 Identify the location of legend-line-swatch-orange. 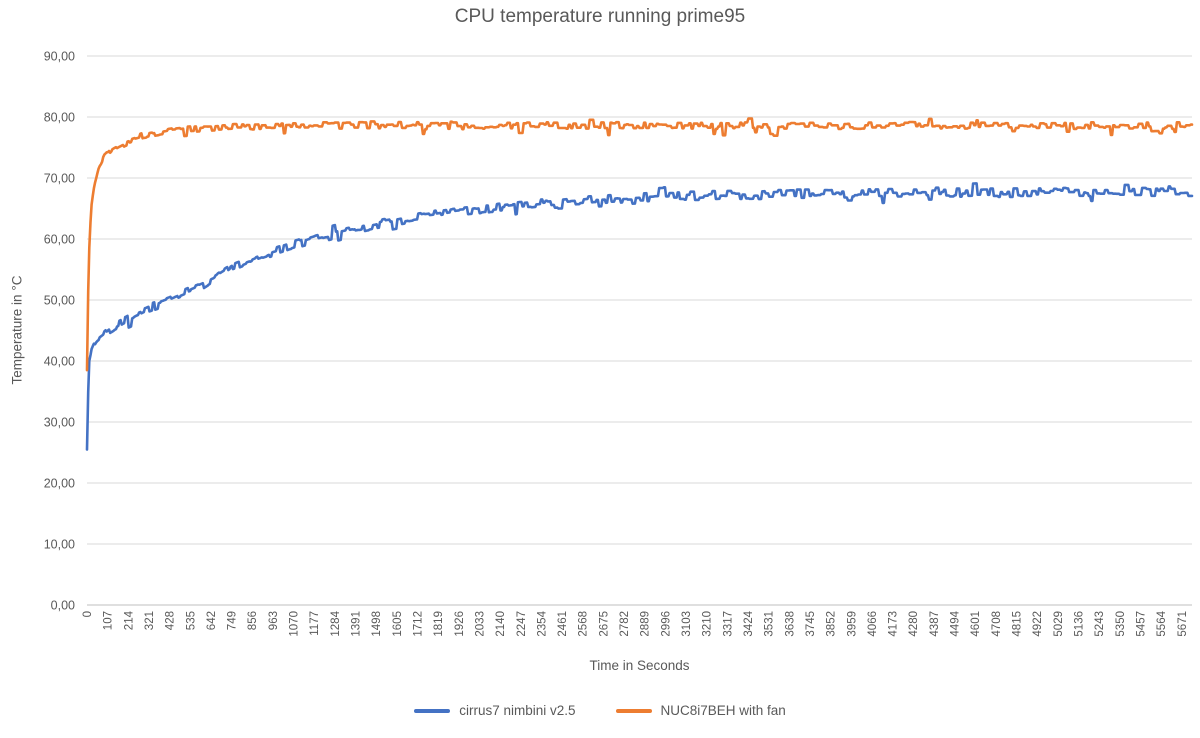
(633, 710).